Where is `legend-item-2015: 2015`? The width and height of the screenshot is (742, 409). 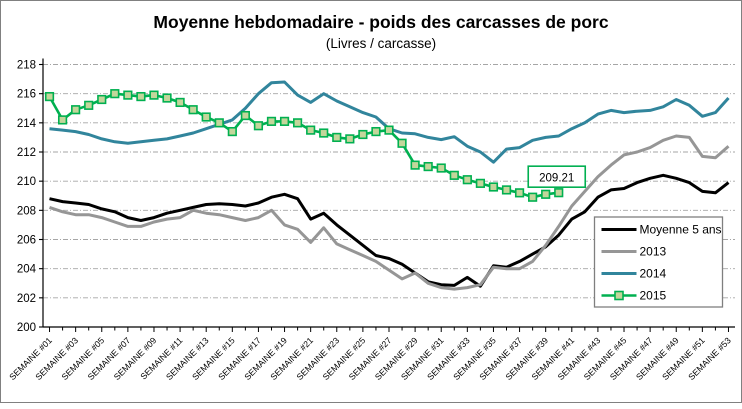
legend-item-2015: 2015 is located at coordinates (634, 296).